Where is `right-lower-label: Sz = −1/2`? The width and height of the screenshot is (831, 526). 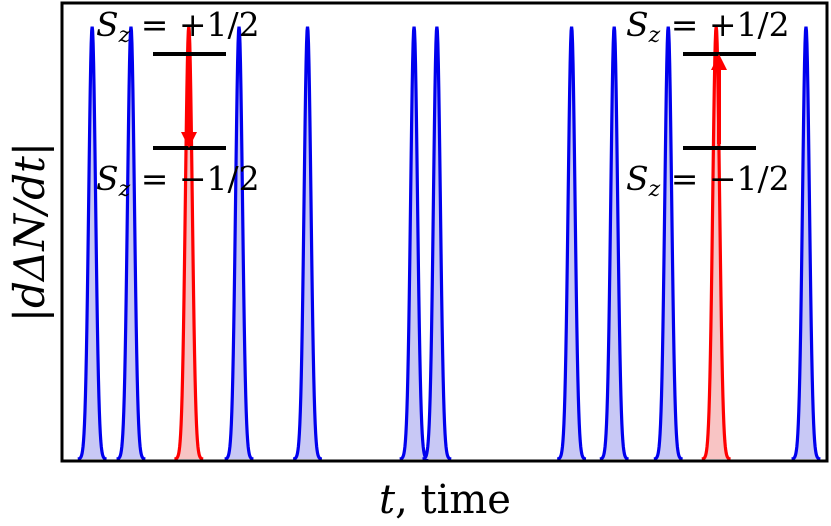
right-lower-label: Sz = −1/2 is located at coordinates (708, 180).